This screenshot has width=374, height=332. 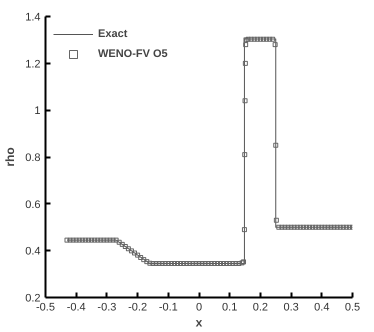 I want to click on legend-label: Exact, so click(x=113, y=34).